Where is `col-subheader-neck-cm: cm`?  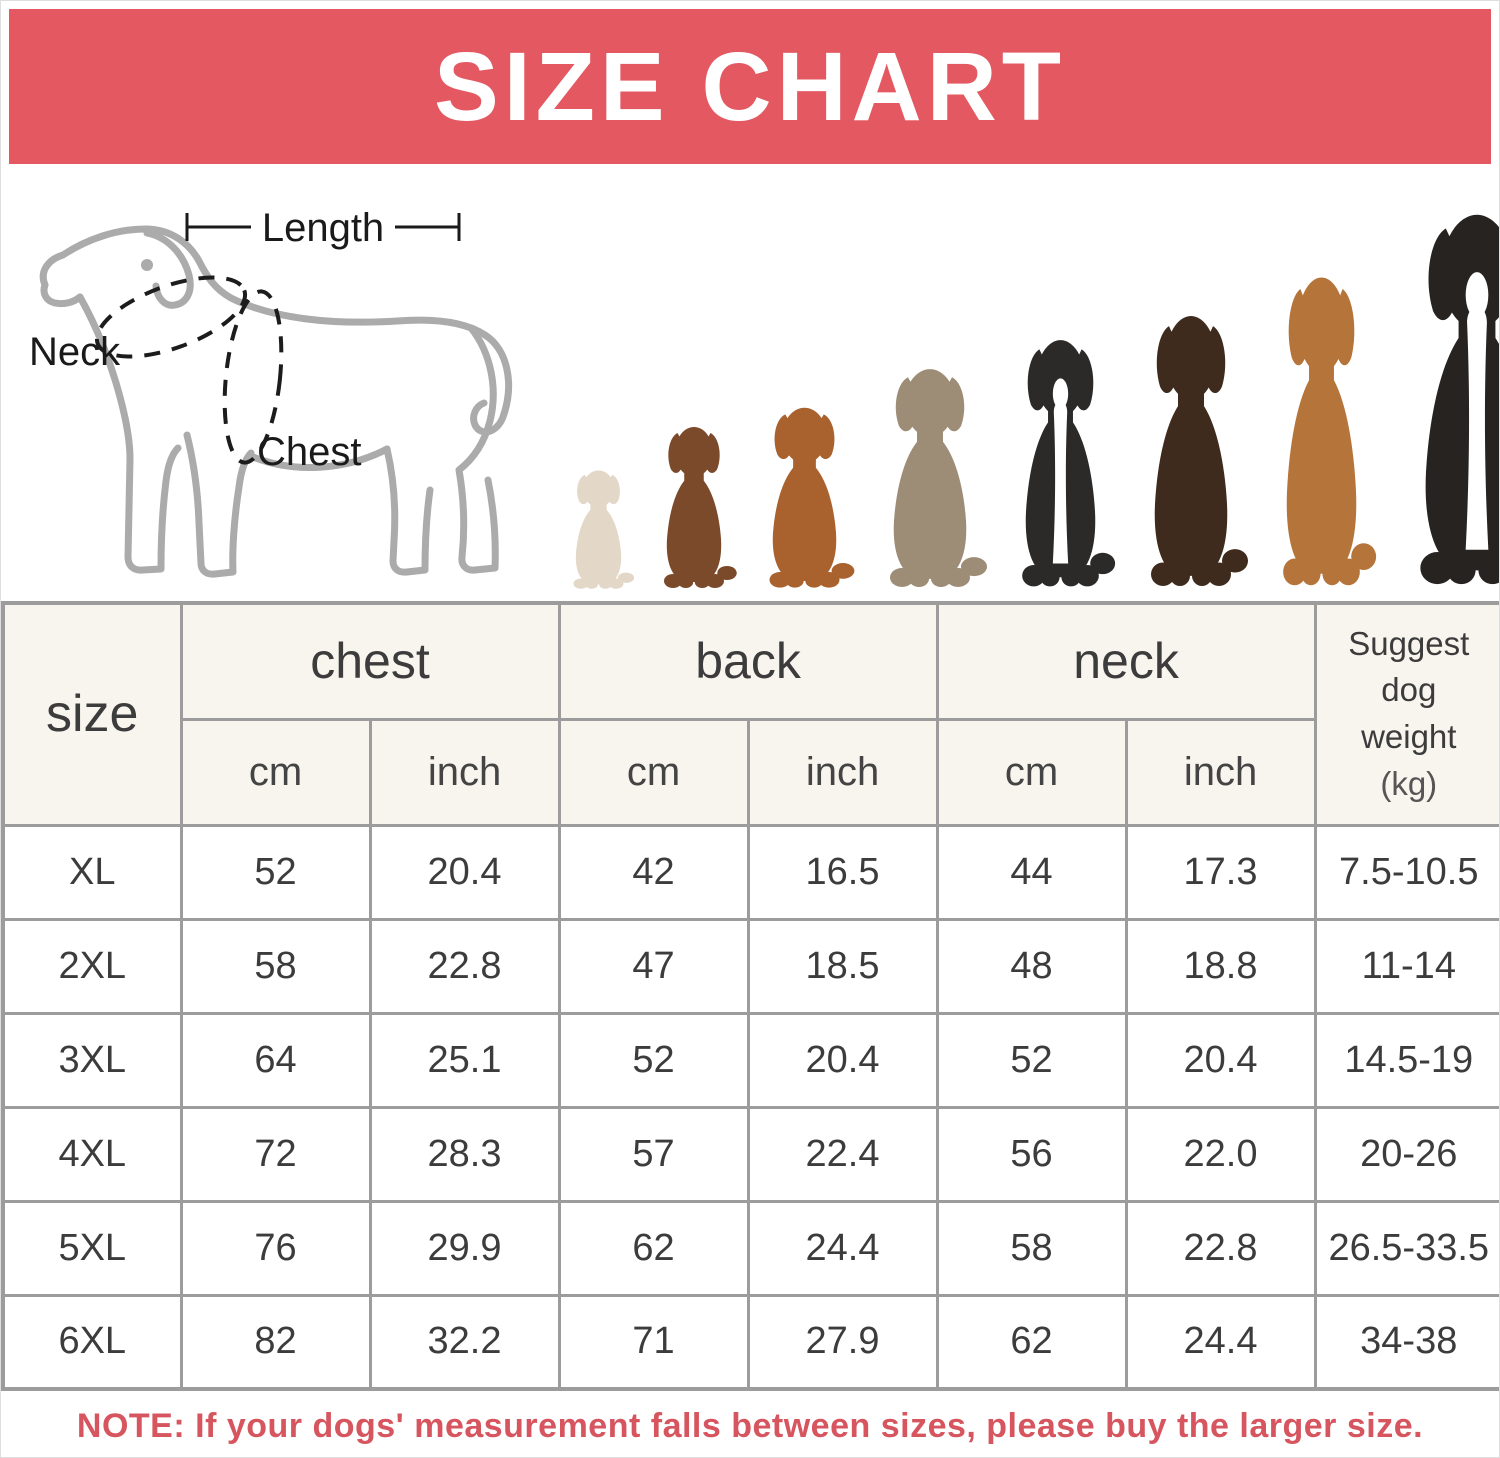 col-subheader-neck-cm: cm is located at coordinates (1031, 772).